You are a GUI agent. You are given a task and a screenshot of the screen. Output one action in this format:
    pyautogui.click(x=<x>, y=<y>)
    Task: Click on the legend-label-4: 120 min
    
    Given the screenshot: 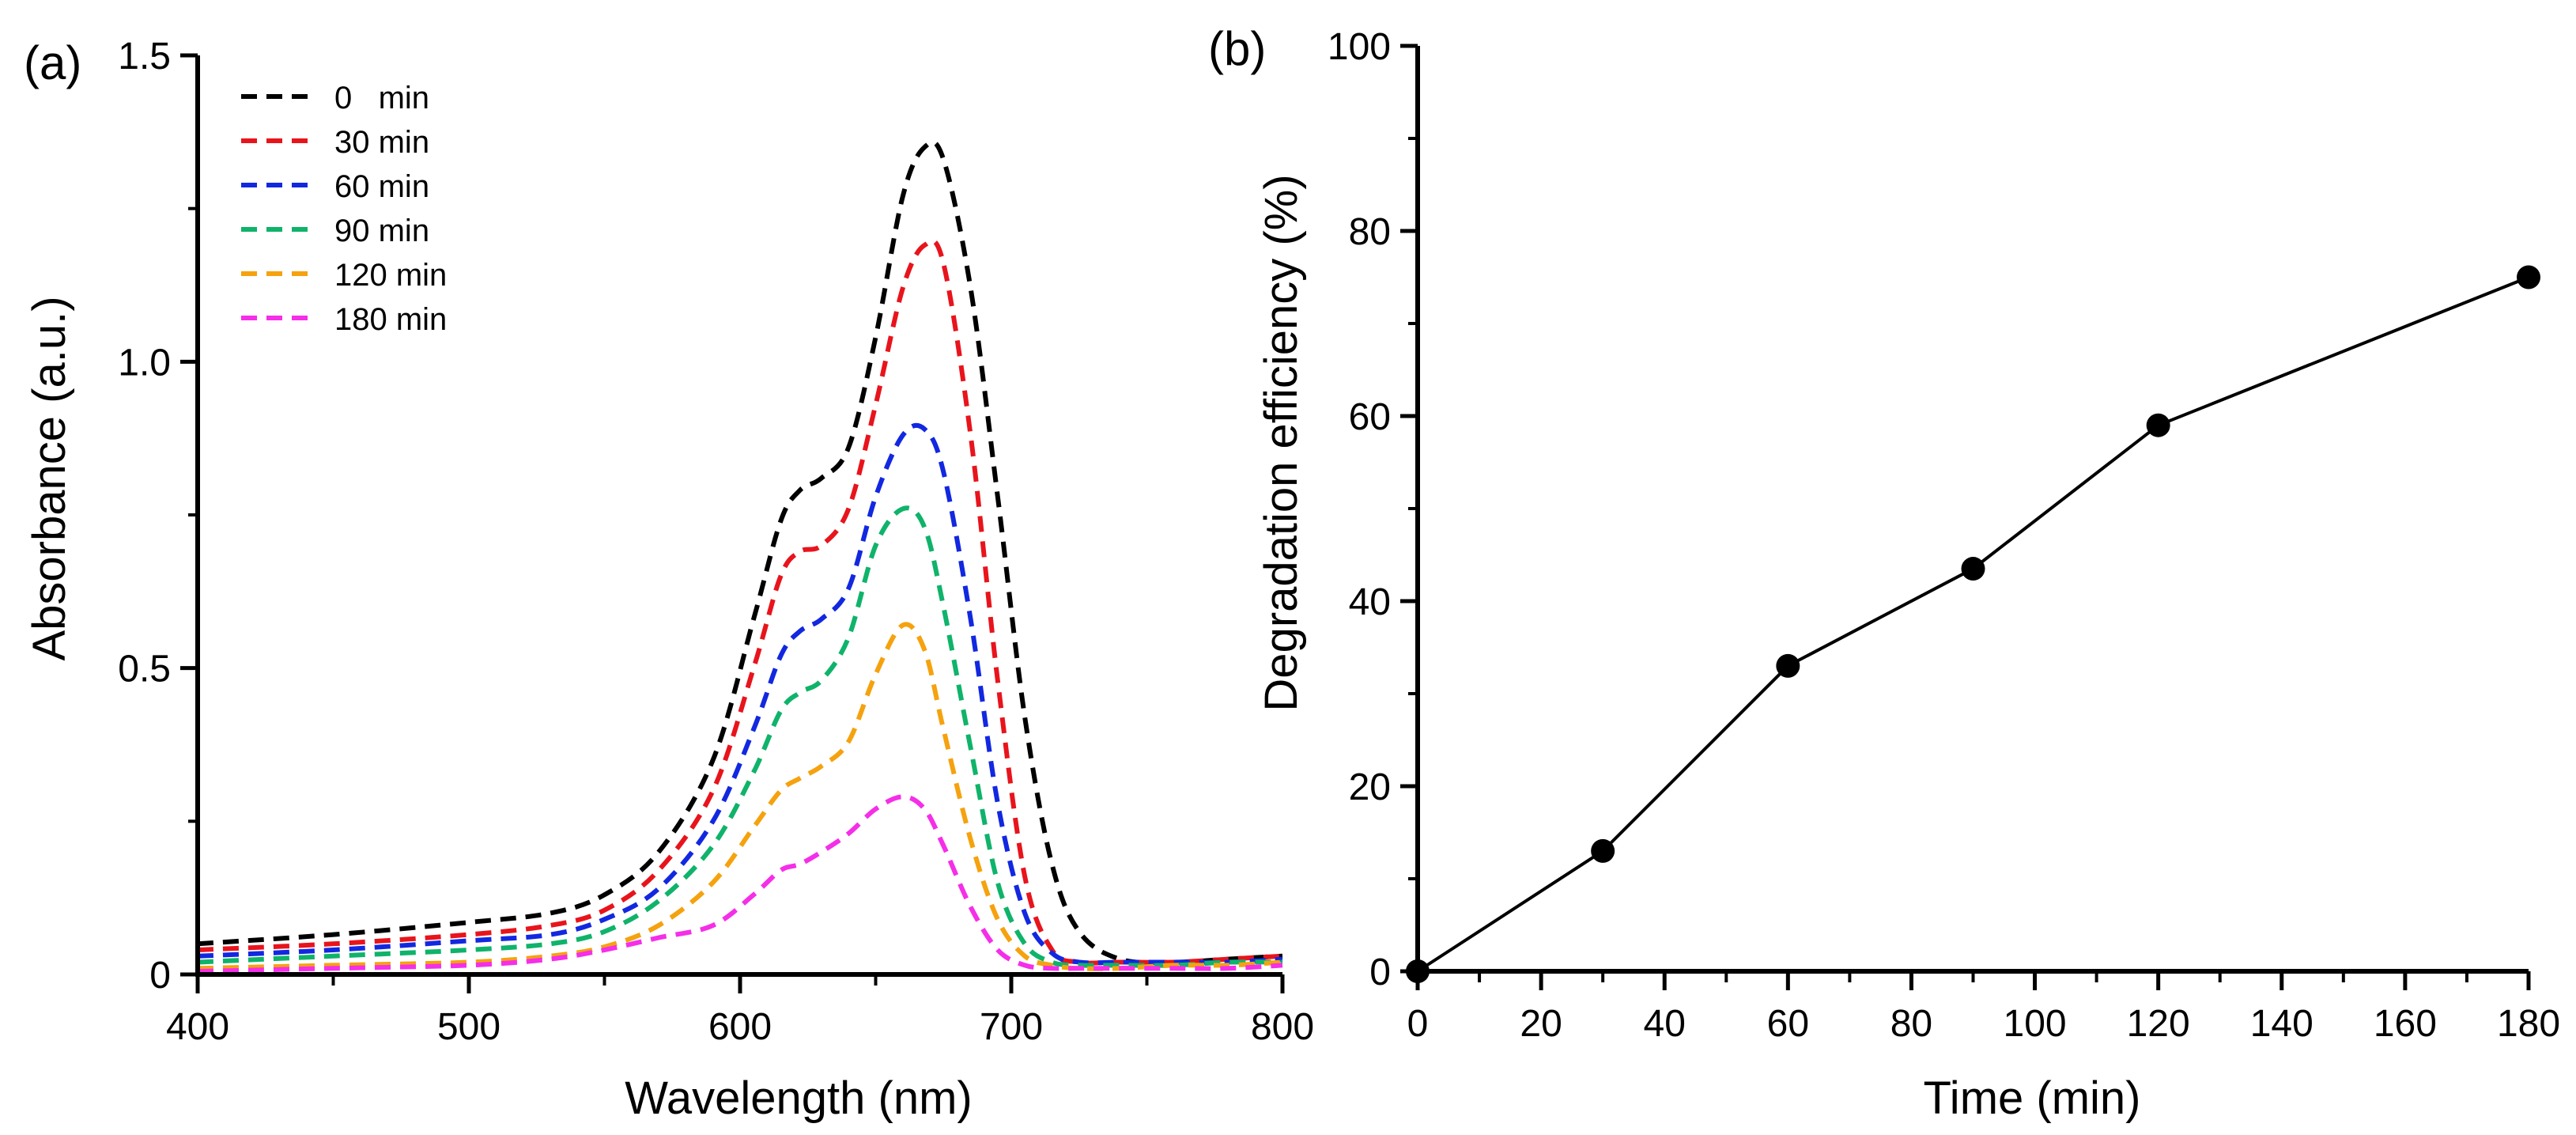 What is the action you would take?
    pyautogui.click(x=390, y=275)
    